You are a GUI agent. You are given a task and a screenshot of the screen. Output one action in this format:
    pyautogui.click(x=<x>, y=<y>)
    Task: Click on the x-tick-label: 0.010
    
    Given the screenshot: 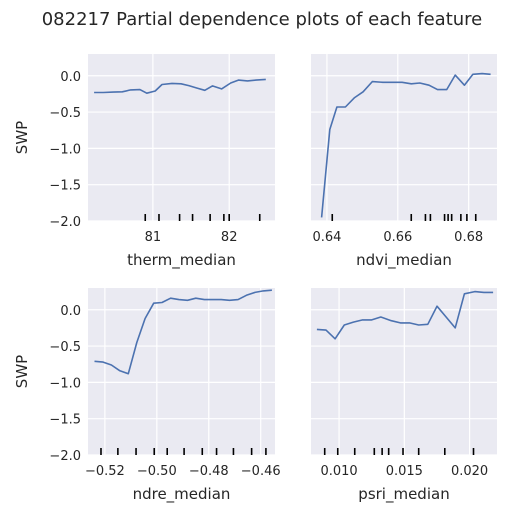 What is the action you would take?
    pyautogui.click(x=338, y=471)
    